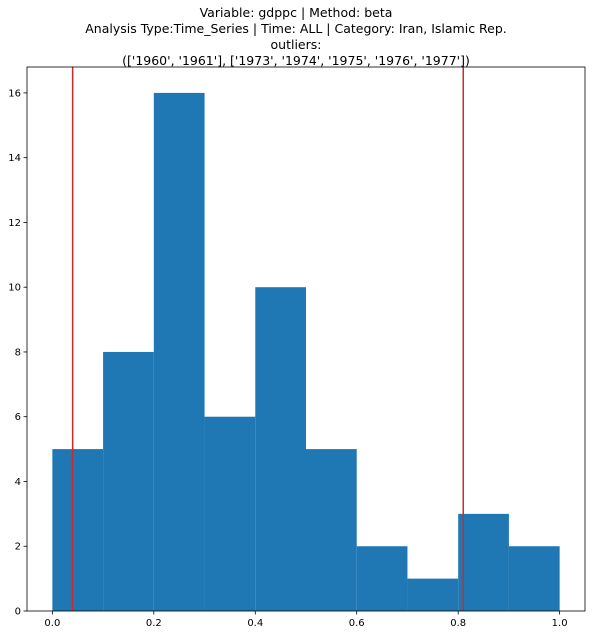 The image size is (592, 635). I want to click on x-tick-label-0: 0.0, so click(52, 623).